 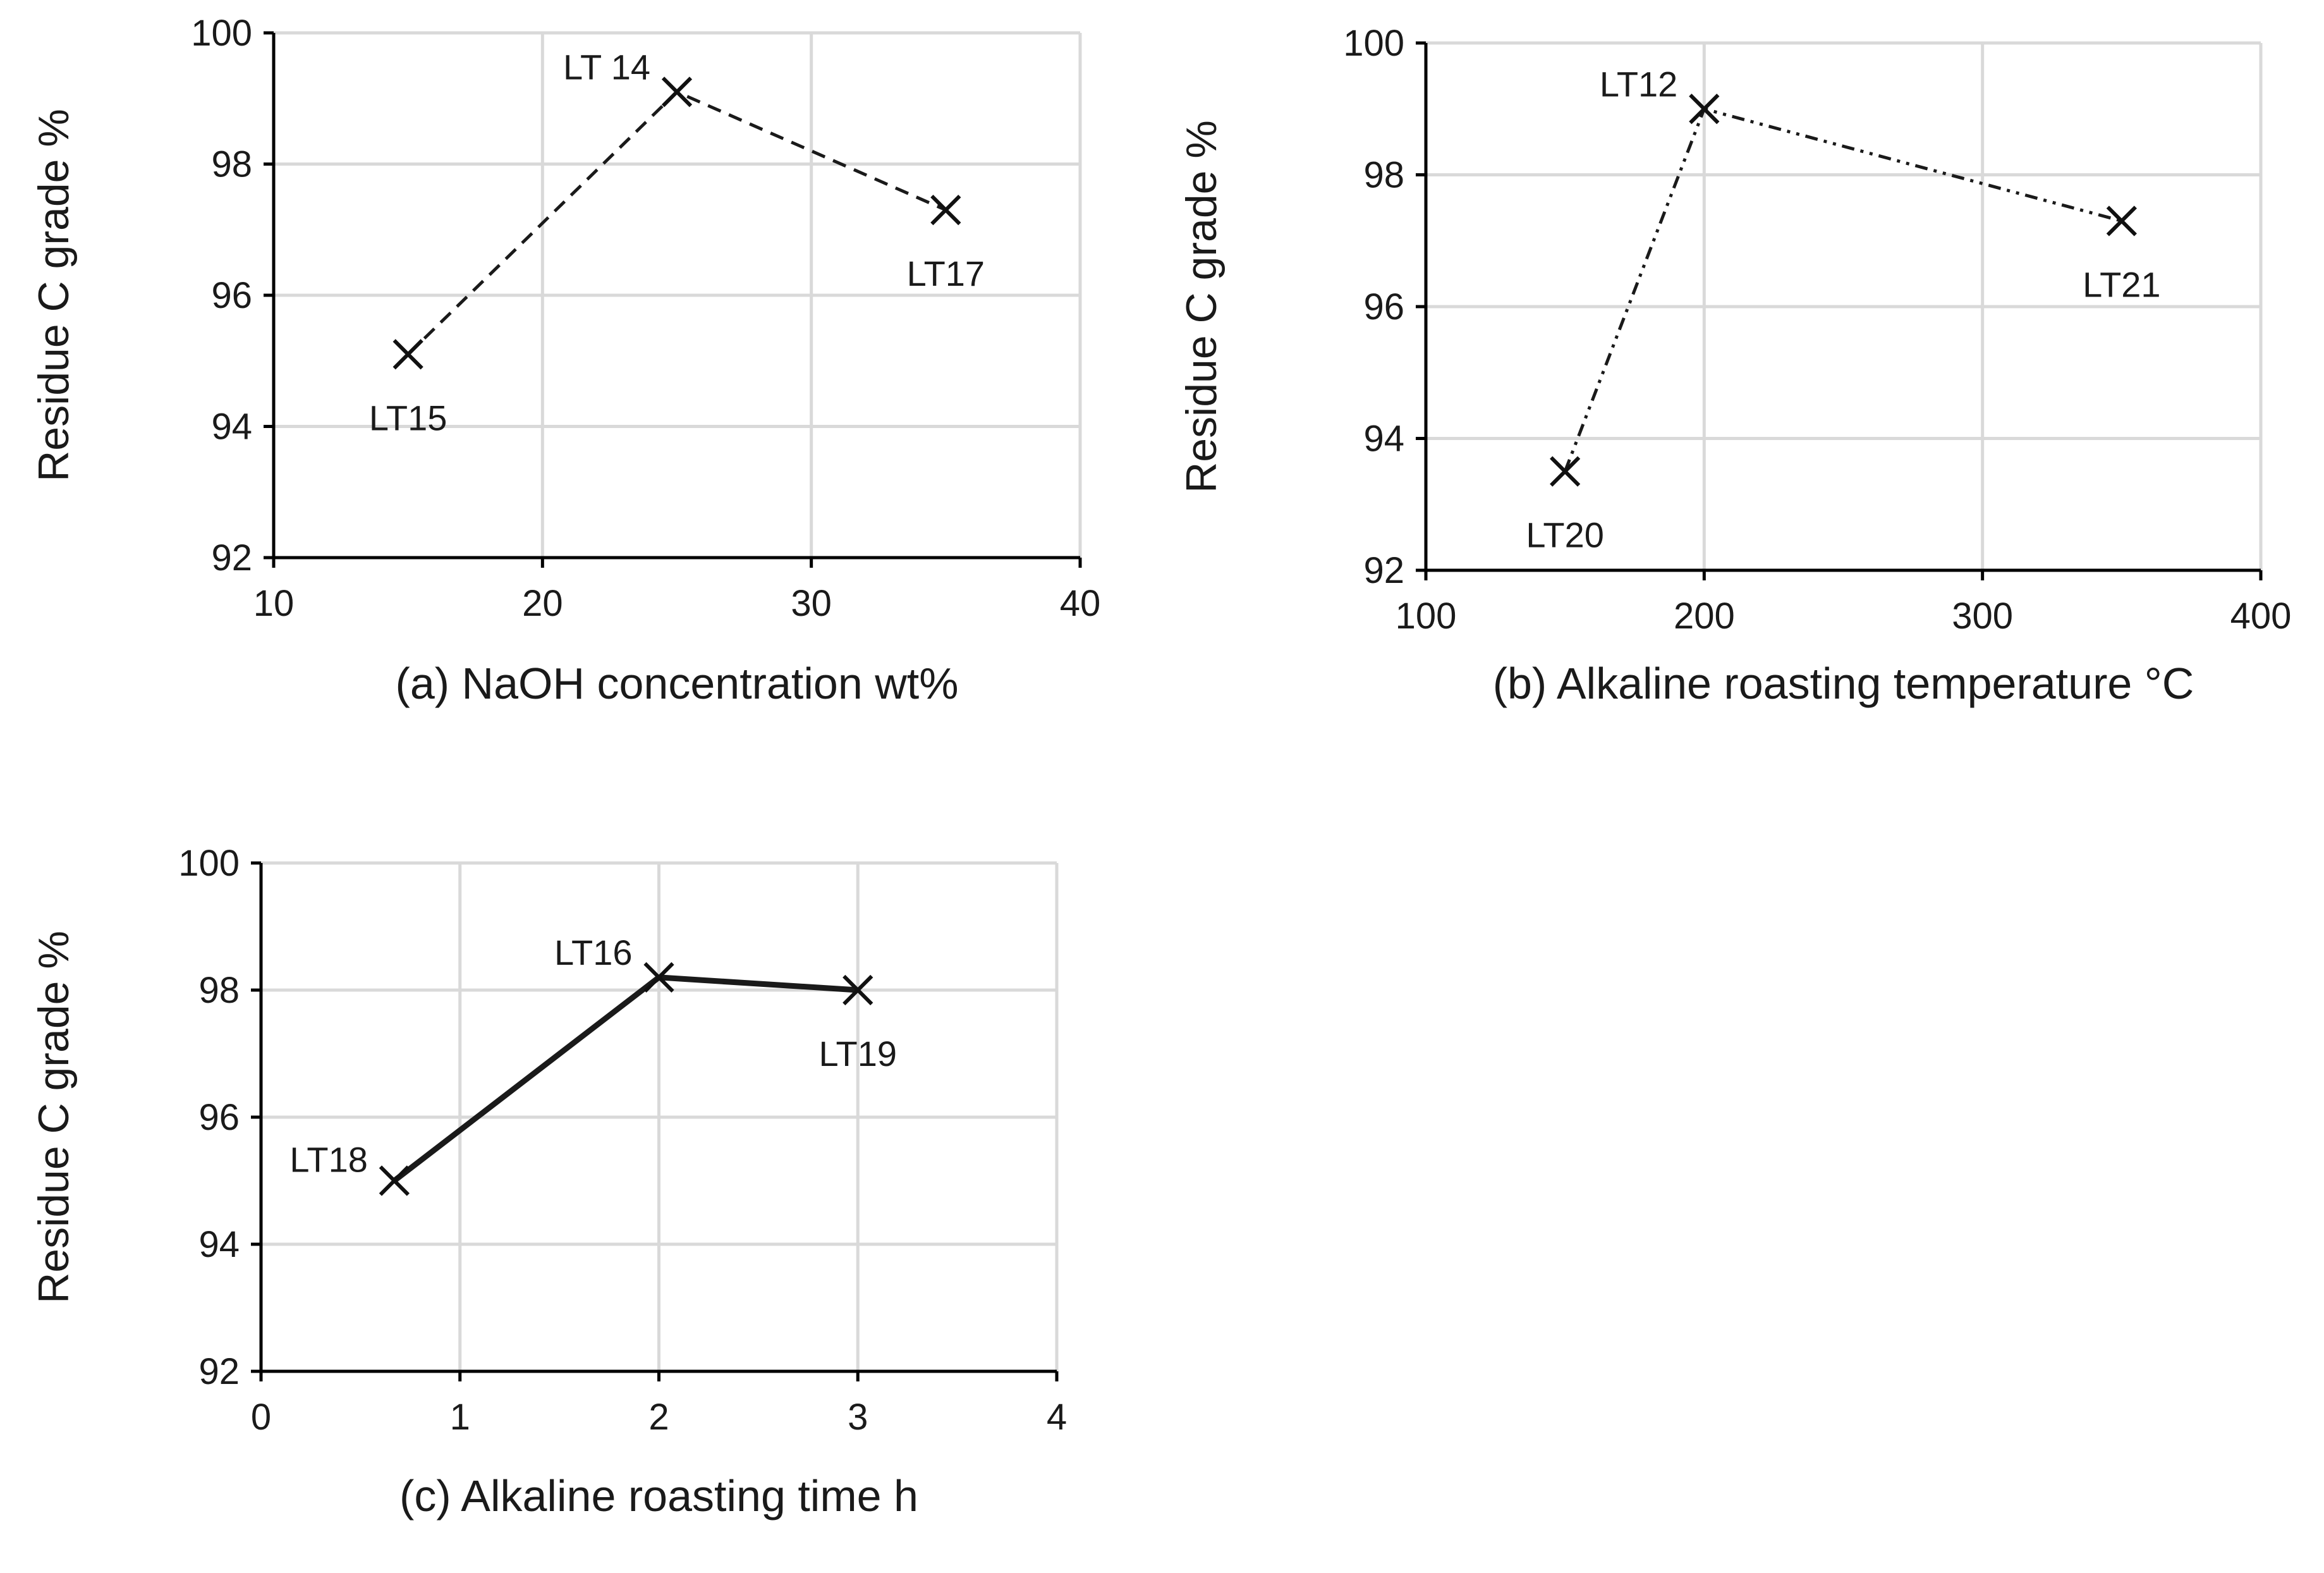 I want to click on x-tick-label: 4, so click(x=1057, y=1418).